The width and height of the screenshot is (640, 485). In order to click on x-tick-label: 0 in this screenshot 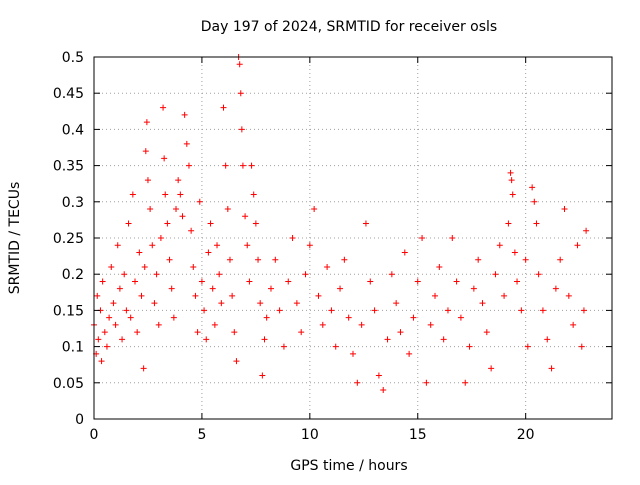, I will do `click(94, 435)`.